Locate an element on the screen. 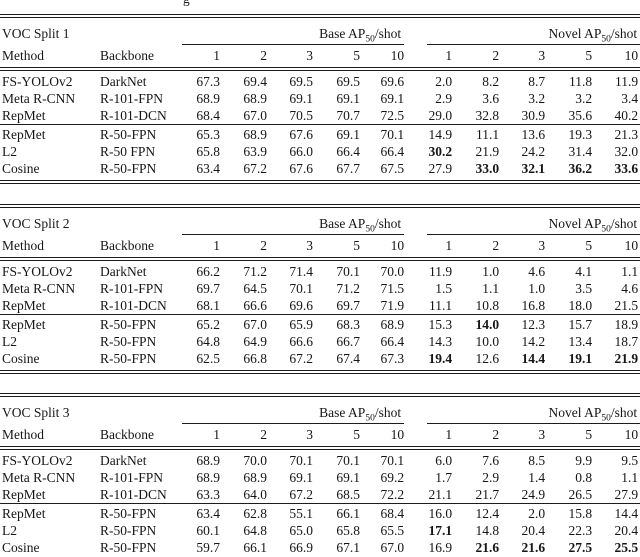 The image size is (640, 557). base-ap-value: 66.4 is located at coordinates (348, 151).